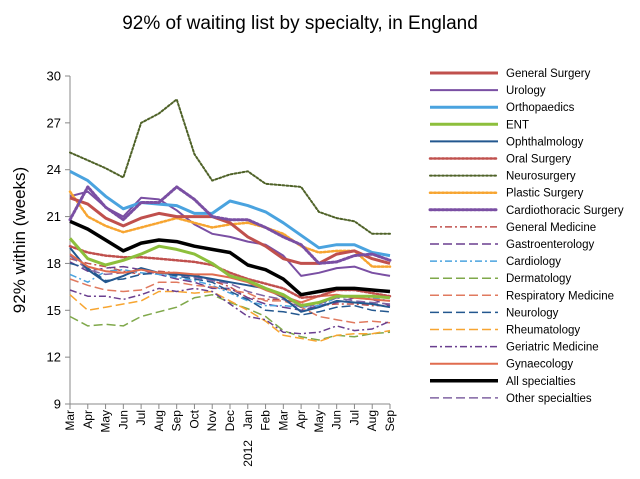  What do you see at coordinates (526, 91) in the screenshot?
I see `legend-label: Urology` at bounding box center [526, 91].